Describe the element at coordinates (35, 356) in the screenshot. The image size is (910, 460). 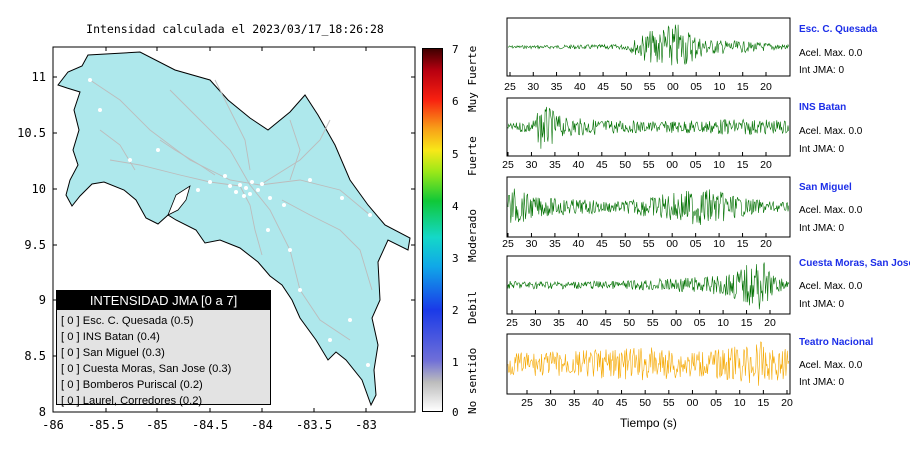
I see `map-ytick: 8.5` at that location.